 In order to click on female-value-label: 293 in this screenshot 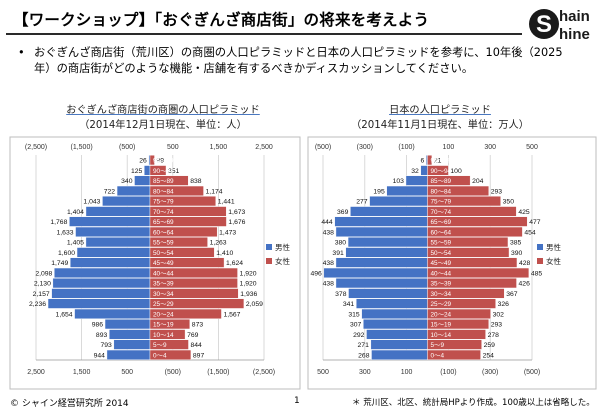, I will do `click(497, 191)`.